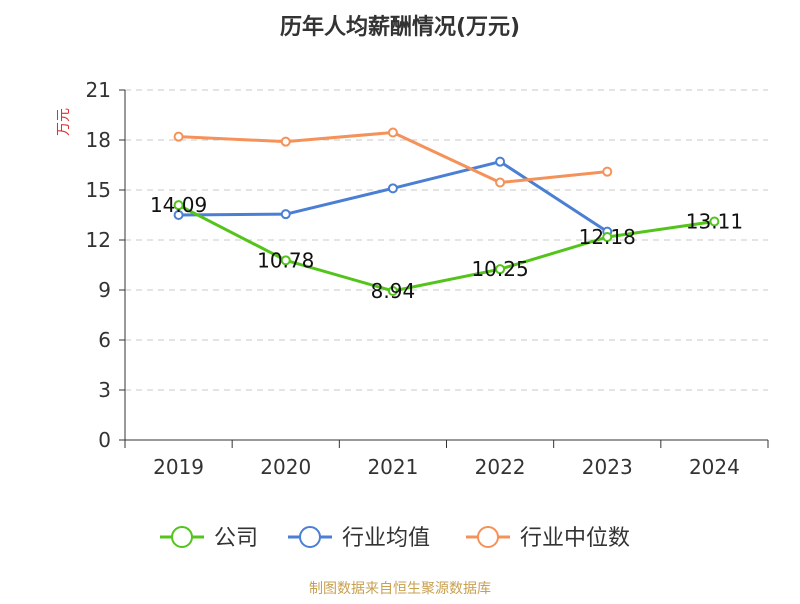  What do you see at coordinates (607, 467) in the screenshot?
I see `x-tick-label: 2023` at bounding box center [607, 467].